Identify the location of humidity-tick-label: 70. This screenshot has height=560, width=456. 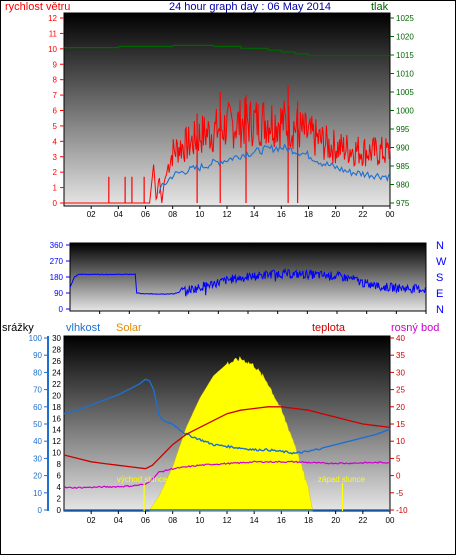
(37, 390).